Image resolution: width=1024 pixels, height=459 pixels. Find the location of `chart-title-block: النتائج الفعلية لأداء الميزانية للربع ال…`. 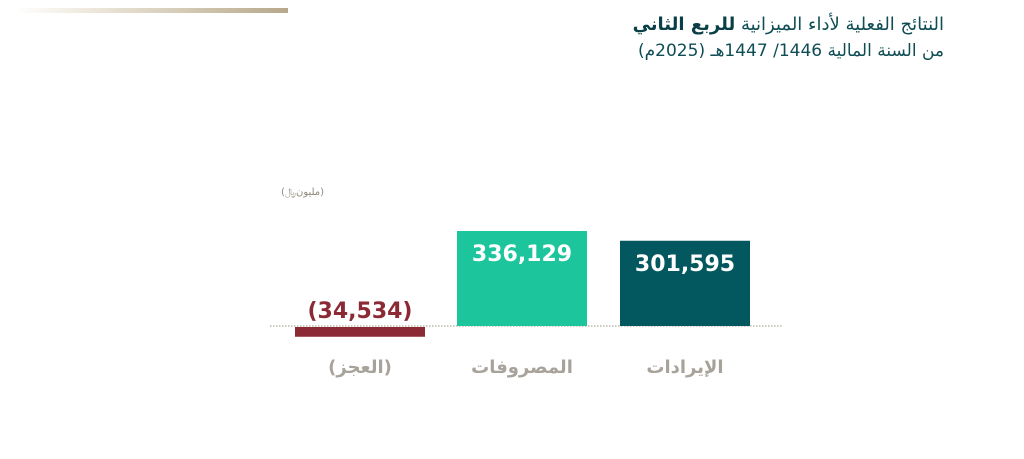

chart-title-block: النتائج الفعلية لأداء الميزانية للربع ال… is located at coordinates (788, 38).